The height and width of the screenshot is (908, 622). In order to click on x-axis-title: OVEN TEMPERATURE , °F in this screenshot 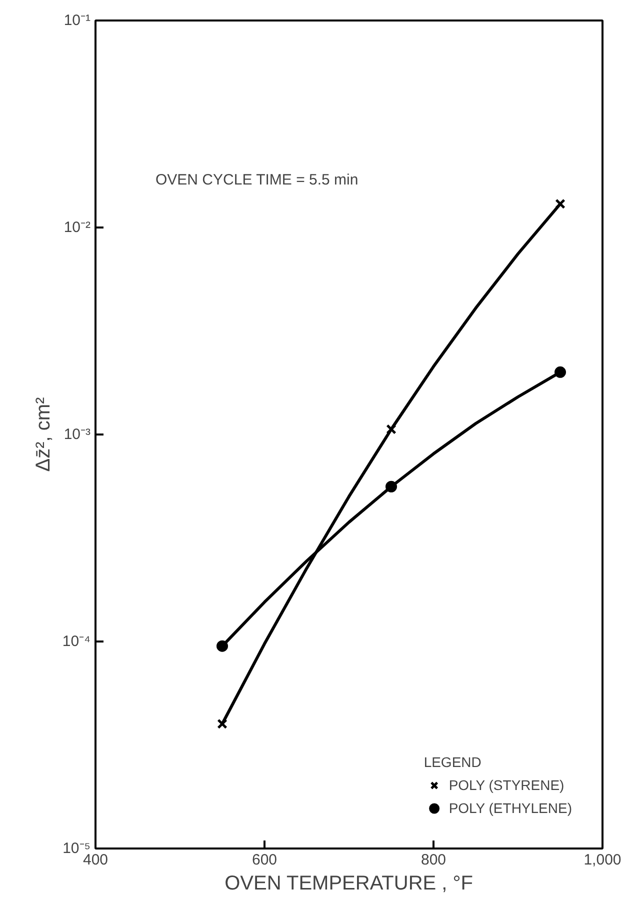, I will do `click(349, 883)`.